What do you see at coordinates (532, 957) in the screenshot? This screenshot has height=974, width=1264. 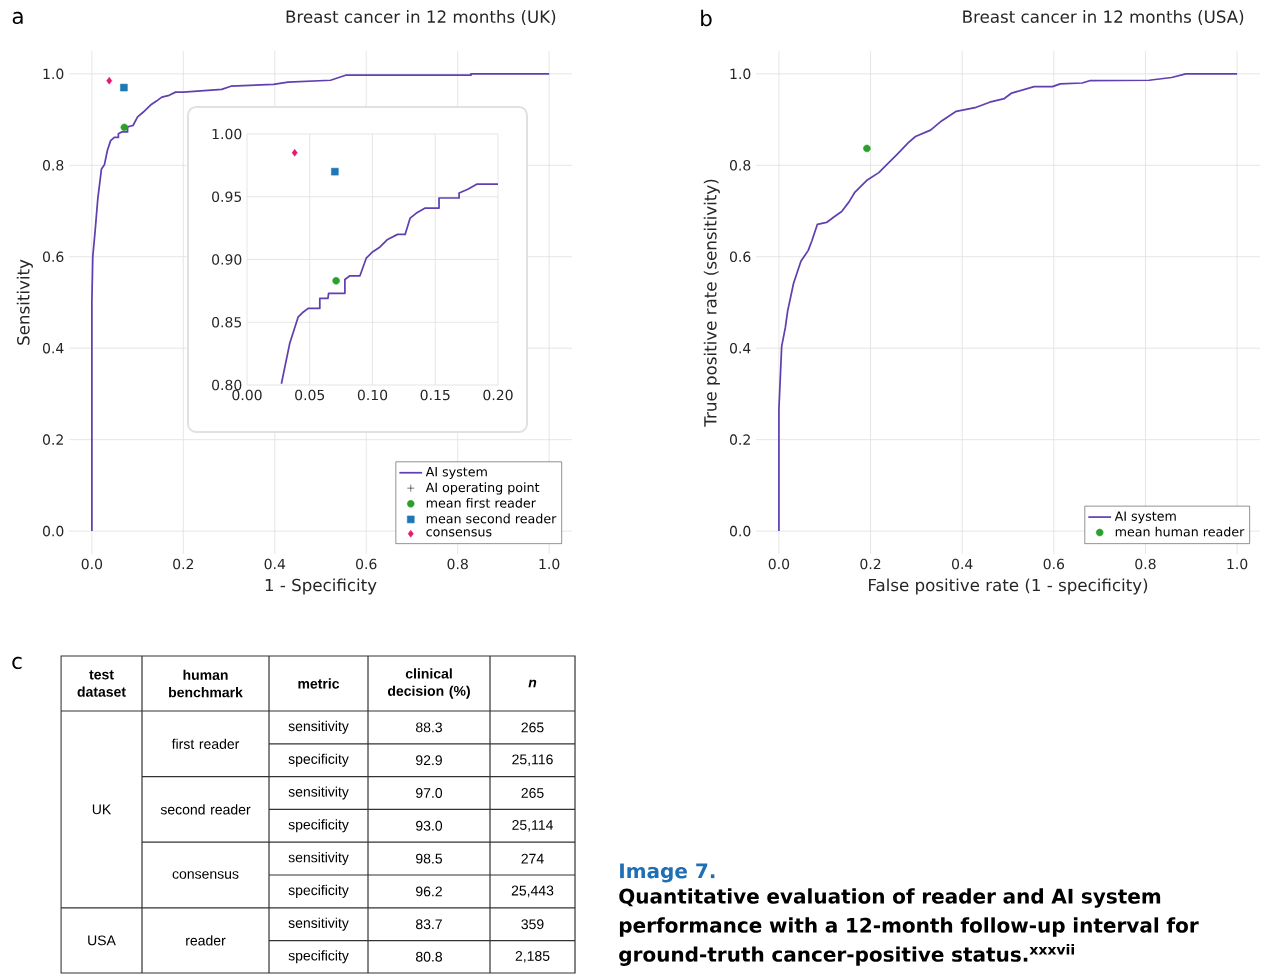 I see `text: 2,185` at bounding box center [532, 957].